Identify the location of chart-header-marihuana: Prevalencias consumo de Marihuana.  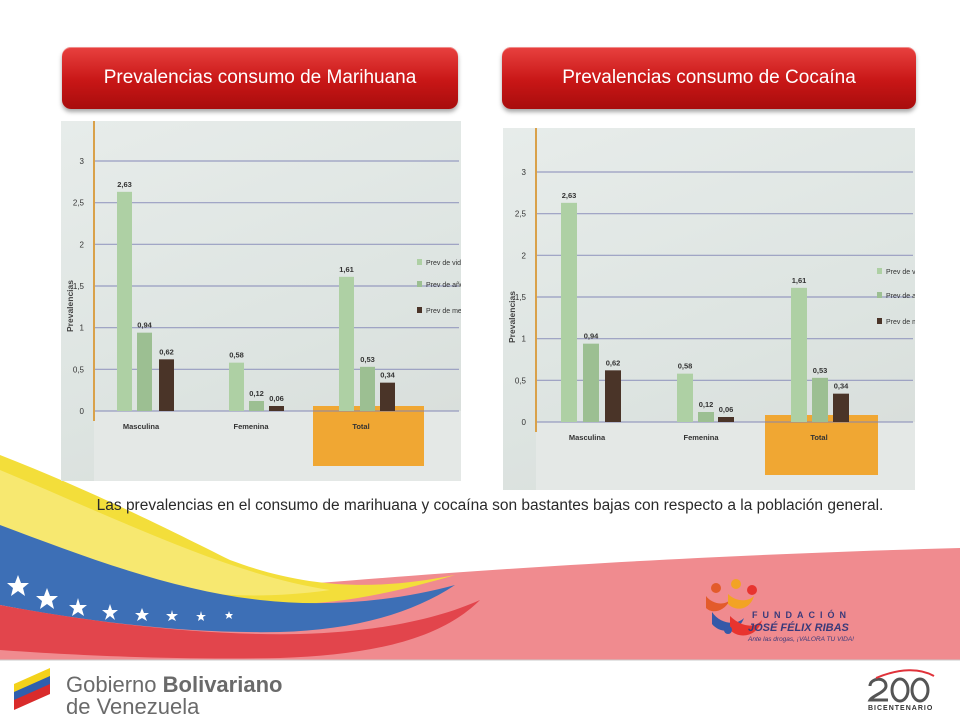
(260, 78).